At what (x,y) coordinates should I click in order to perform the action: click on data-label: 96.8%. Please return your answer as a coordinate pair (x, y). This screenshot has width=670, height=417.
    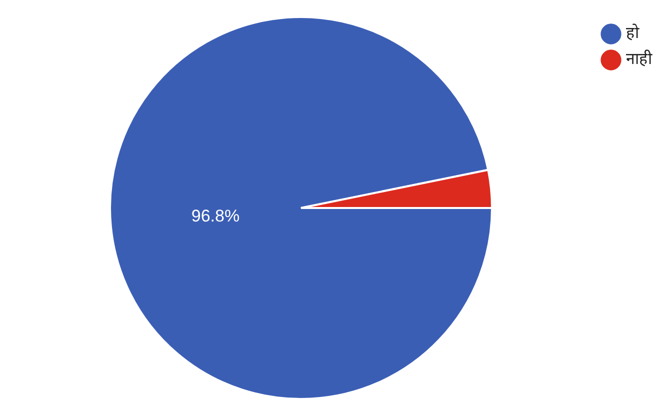
    Looking at the image, I should click on (215, 216).